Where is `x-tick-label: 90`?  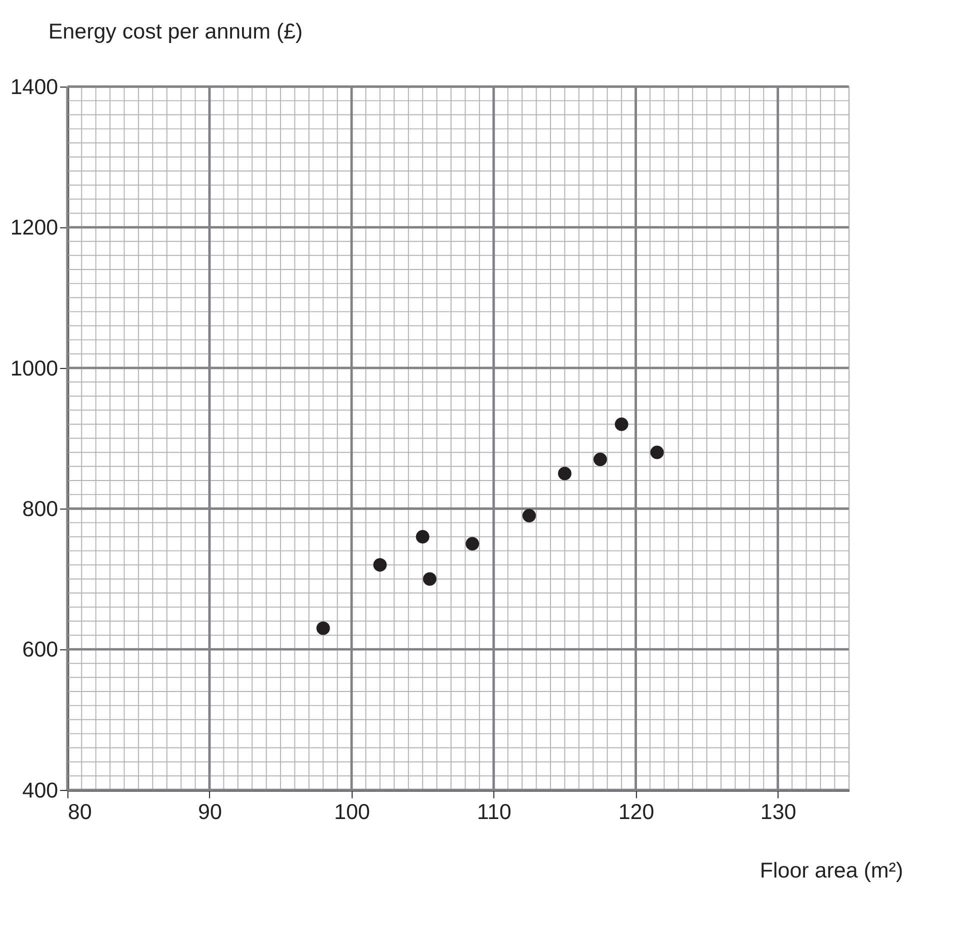 x-tick-label: 90 is located at coordinates (210, 812).